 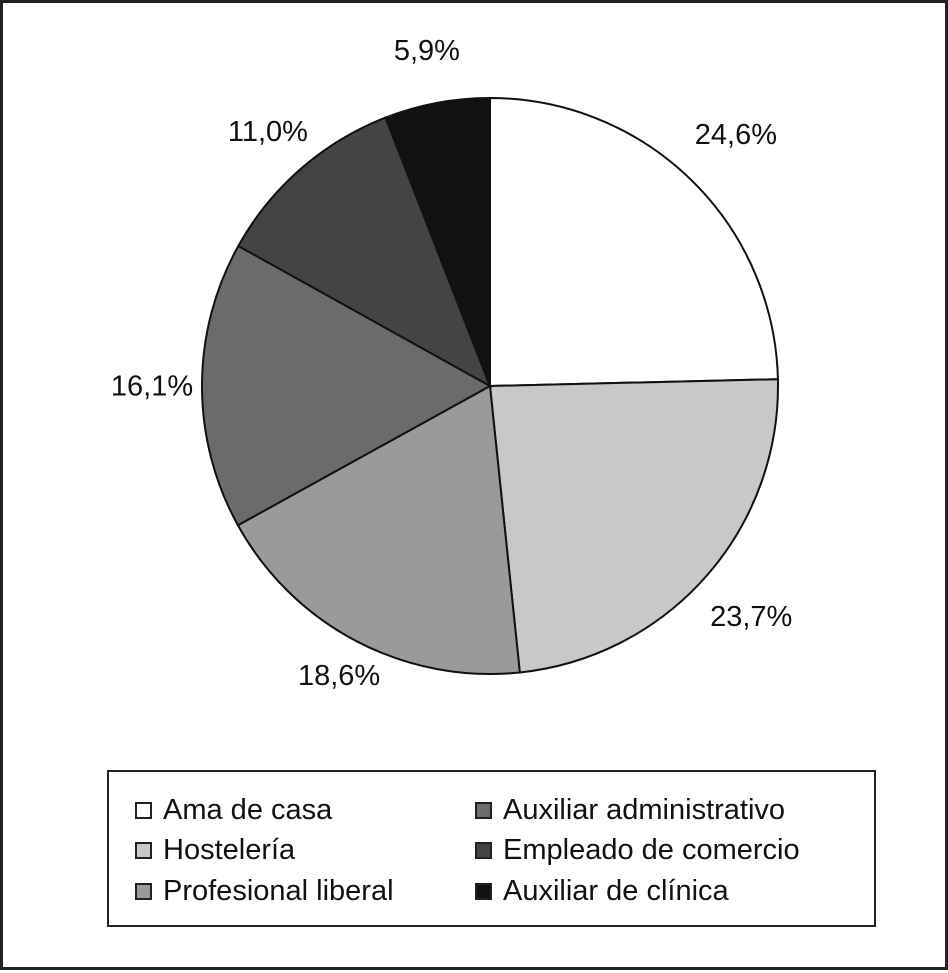 What do you see at coordinates (616, 890) in the screenshot?
I see `legend-label: Auxiliar de clínica` at bounding box center [616, 890].